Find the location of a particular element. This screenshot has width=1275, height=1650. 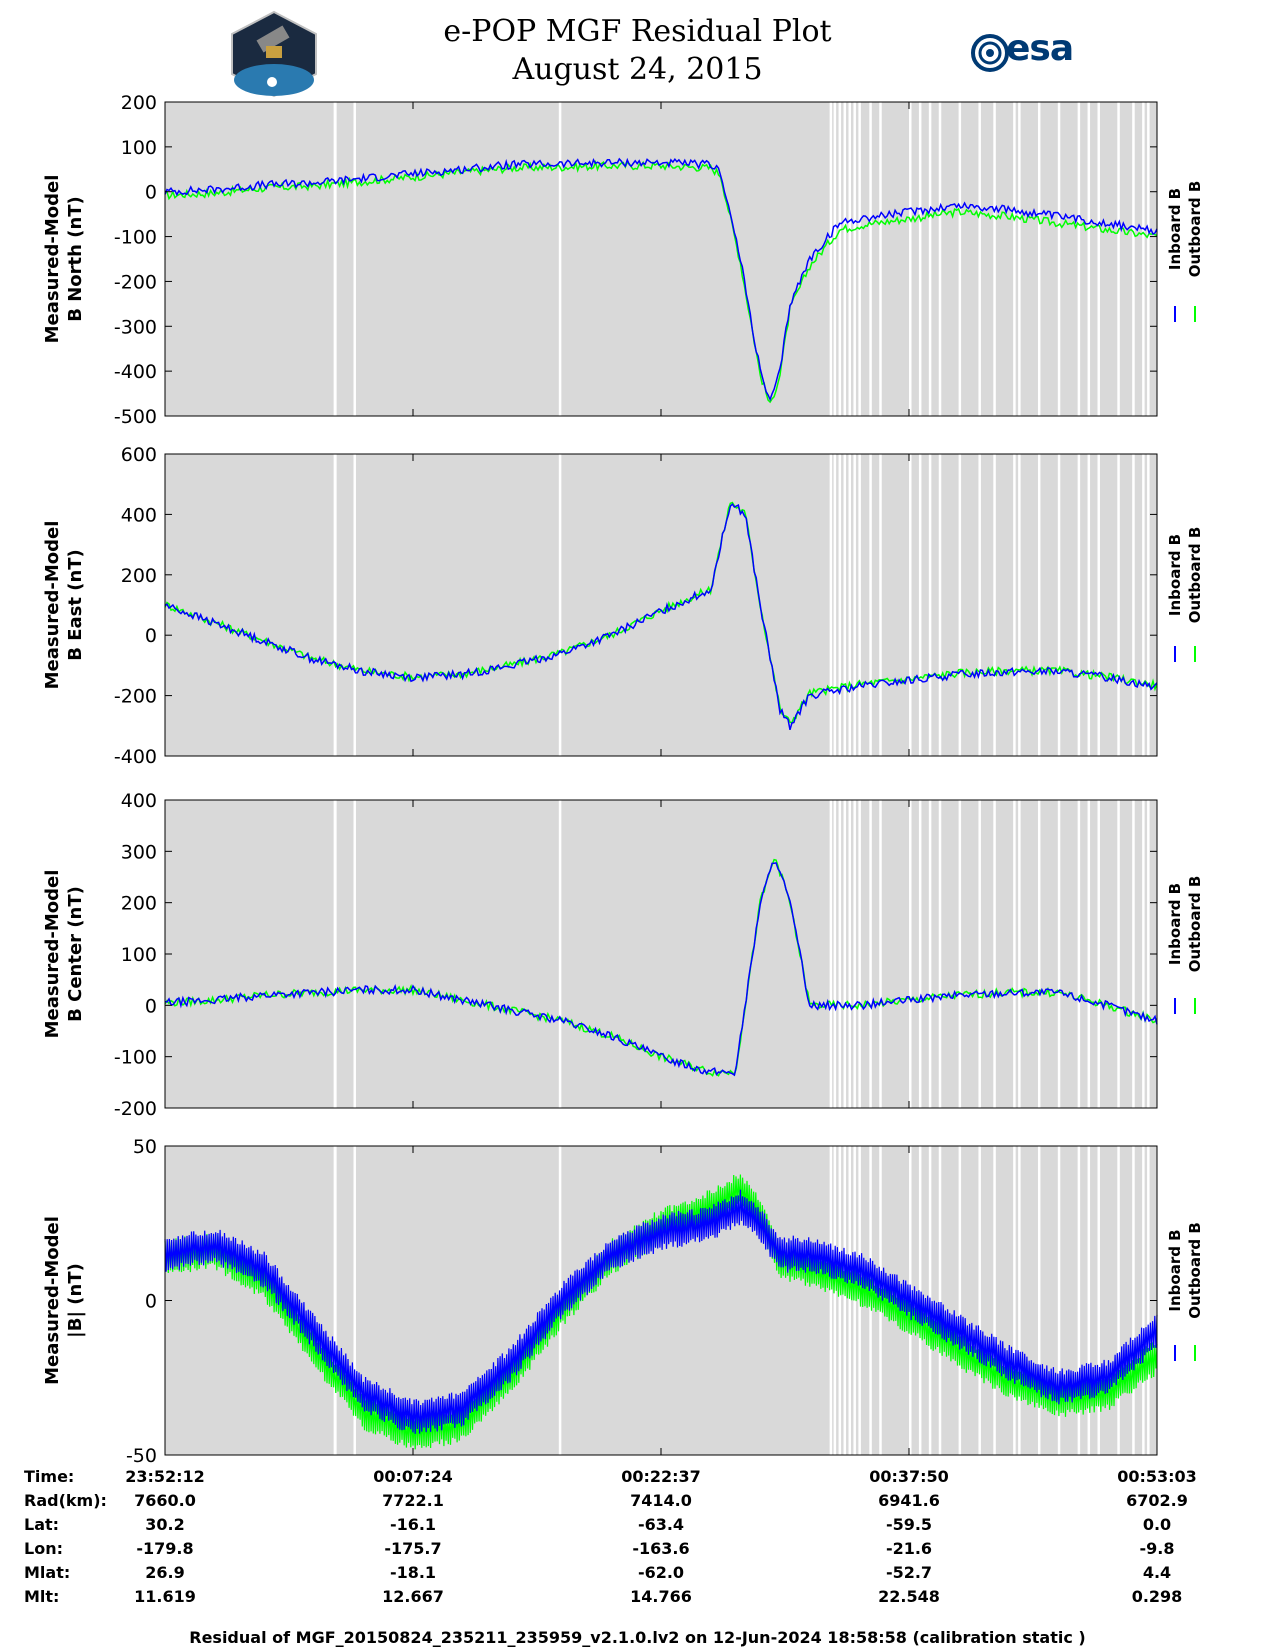

info-value: 7660.0 is located at coordinates (165, 1500).